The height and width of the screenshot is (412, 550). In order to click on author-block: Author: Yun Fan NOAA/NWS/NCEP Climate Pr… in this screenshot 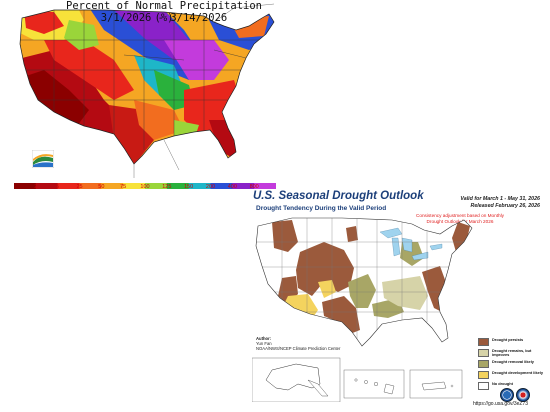, I will do `click(298, 343)`.